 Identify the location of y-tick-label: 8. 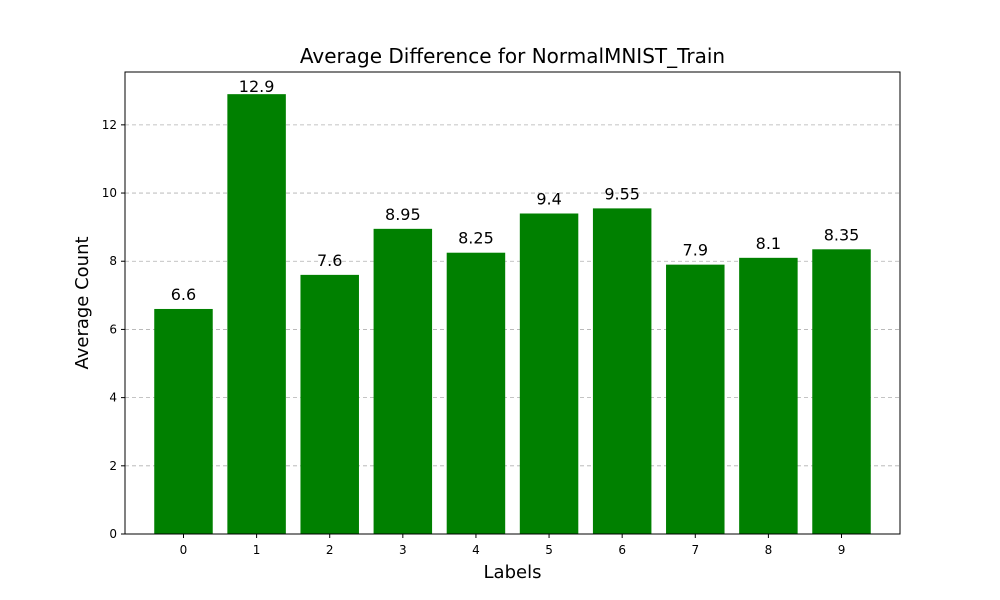
(113, 261).